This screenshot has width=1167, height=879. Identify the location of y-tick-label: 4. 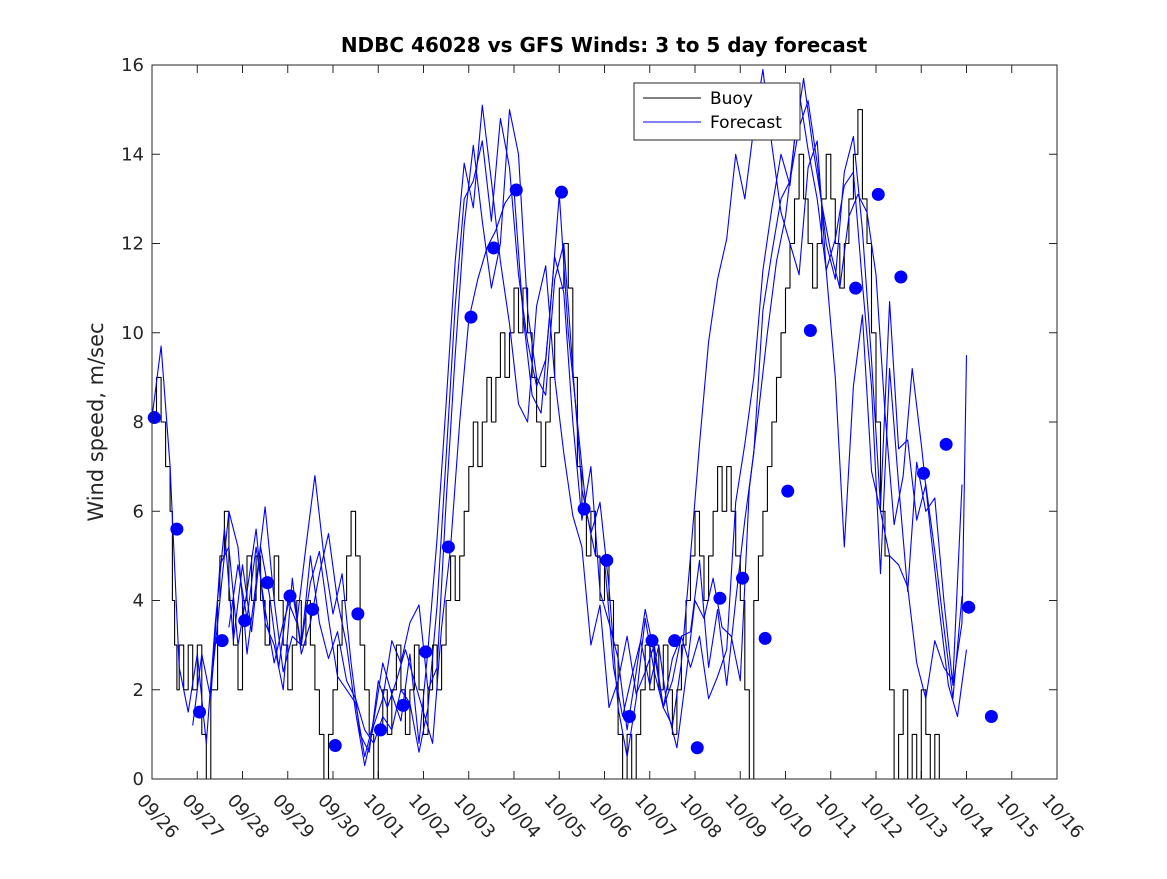
(138, 601).